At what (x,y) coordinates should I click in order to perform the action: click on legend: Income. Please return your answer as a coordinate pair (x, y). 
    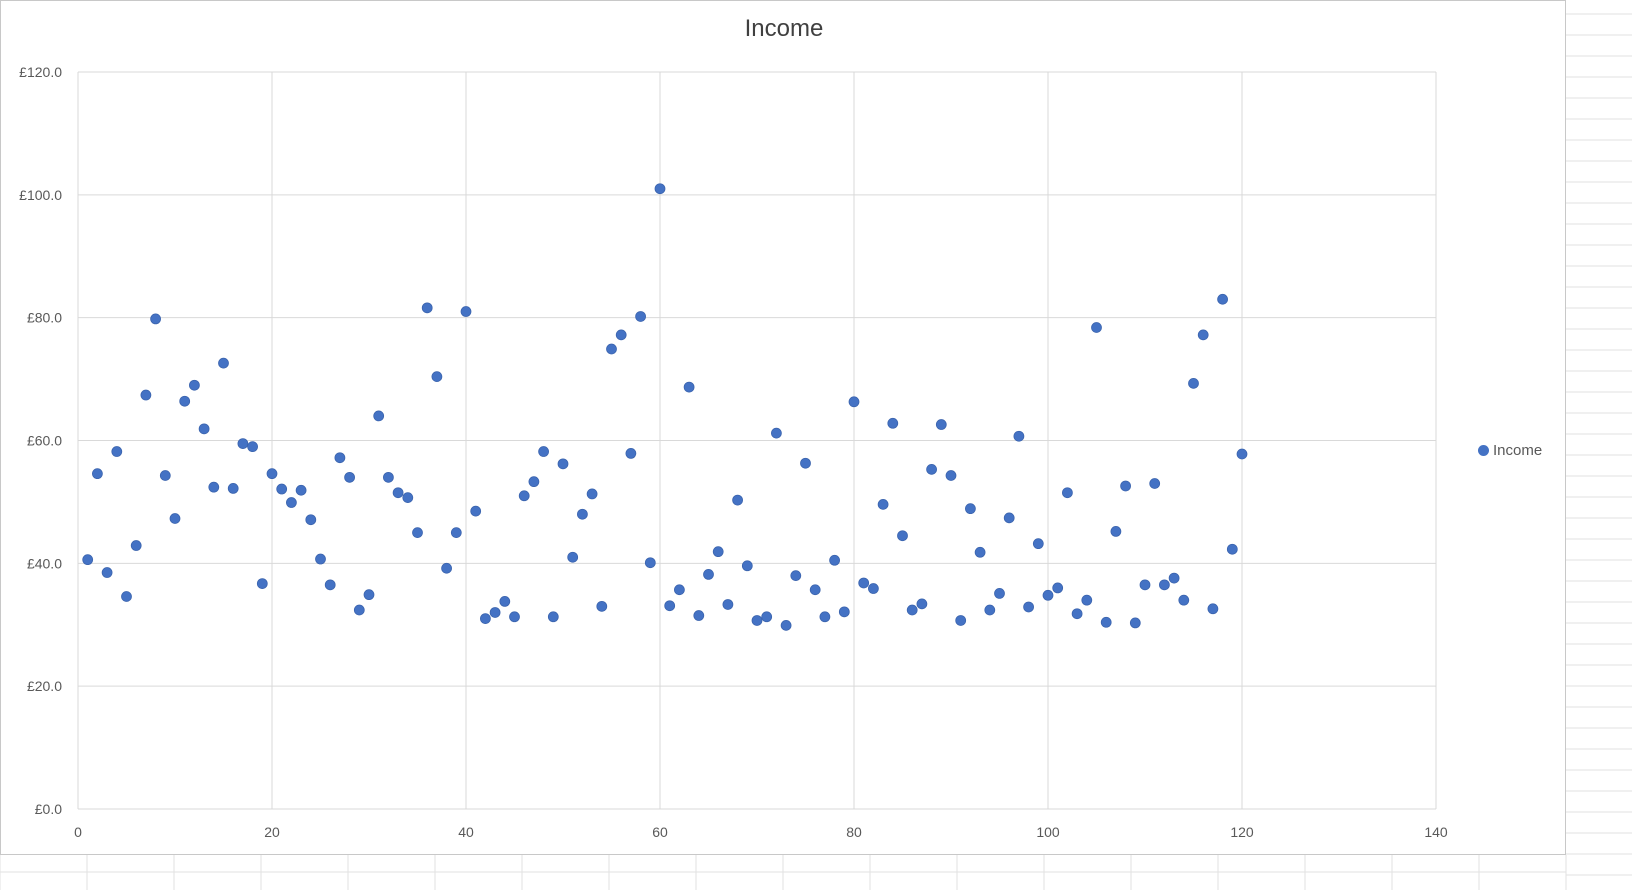
    Looking at the image, I should click on (1510, 450).